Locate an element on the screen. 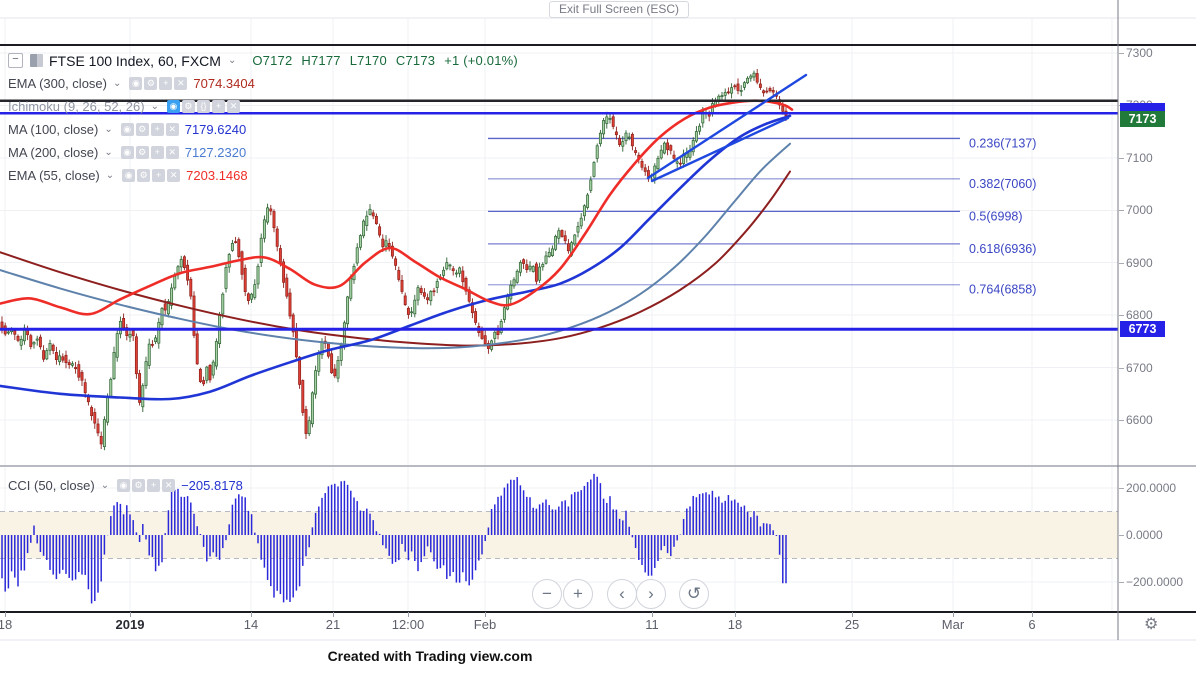 Image resolution: width=1196 pixels, height=674 pixels. braces-icon: {} is located at coordinates (203, 106).